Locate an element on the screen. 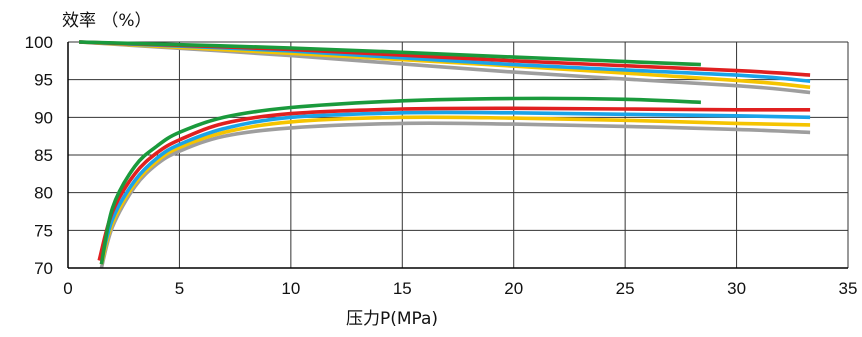 This screenshot has width=862, height=337. y-tick-label: 75 is located at coordinates (43, 230).